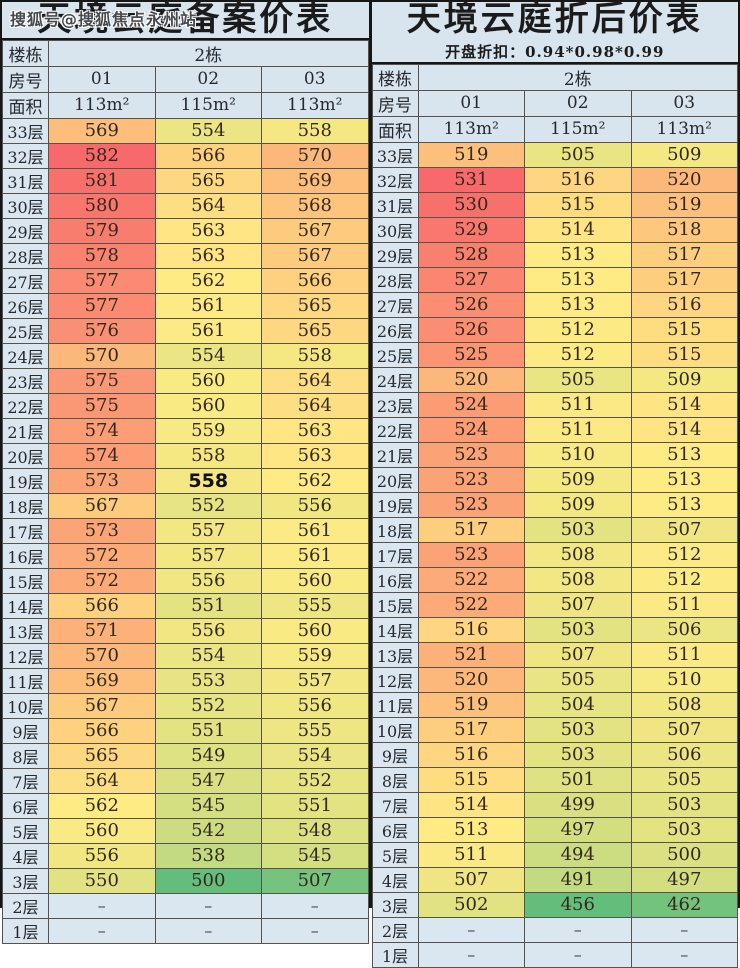  What do you see at coordinates (25, 130) in the screenshot?
I see `floor-label: 33层` at bounding box center [25, 130].